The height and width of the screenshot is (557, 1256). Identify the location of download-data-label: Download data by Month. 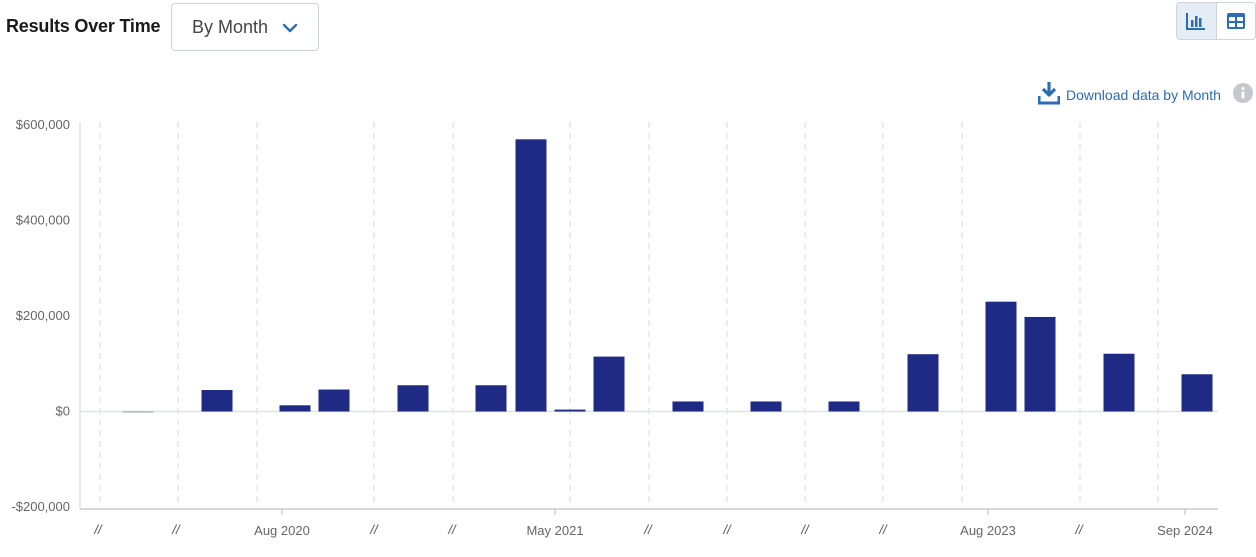
(1143, 95).